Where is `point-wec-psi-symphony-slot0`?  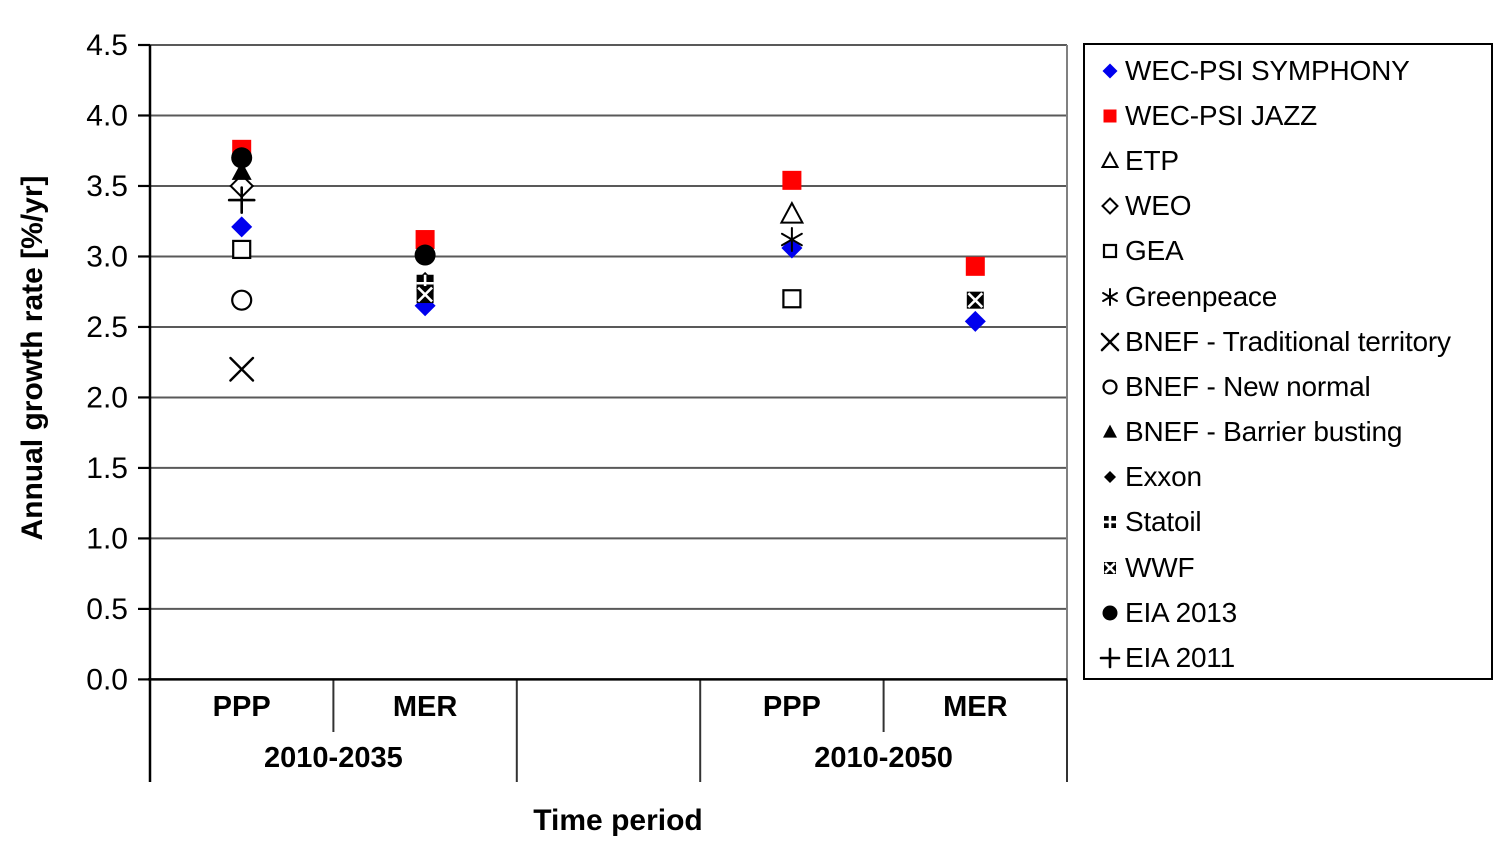 point-wec-psi-symphony-slot0 is located at coordinates (242, 227).